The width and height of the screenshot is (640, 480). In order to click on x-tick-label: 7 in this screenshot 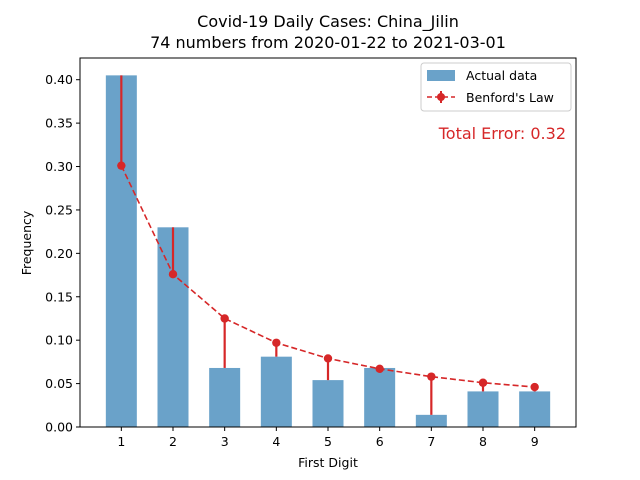, I will do `click(431, 441)`.